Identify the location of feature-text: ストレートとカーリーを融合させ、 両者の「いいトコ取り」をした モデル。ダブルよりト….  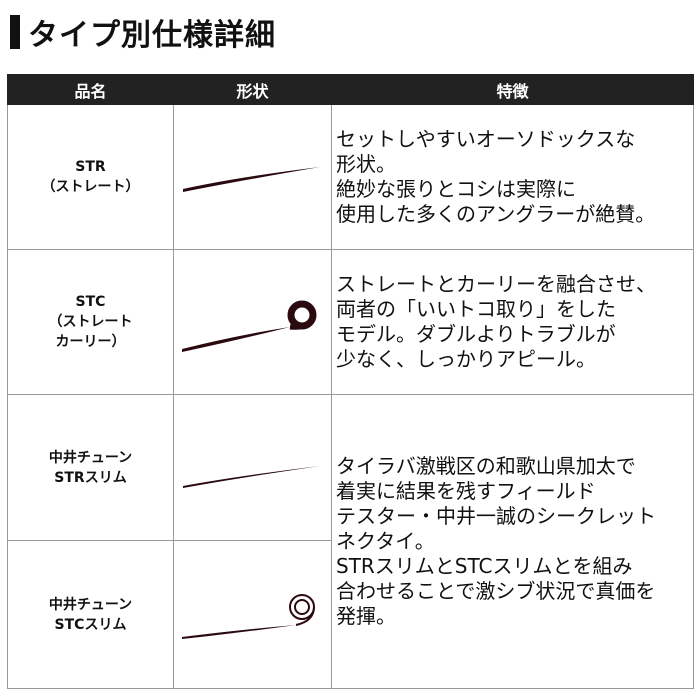
(512, 322).